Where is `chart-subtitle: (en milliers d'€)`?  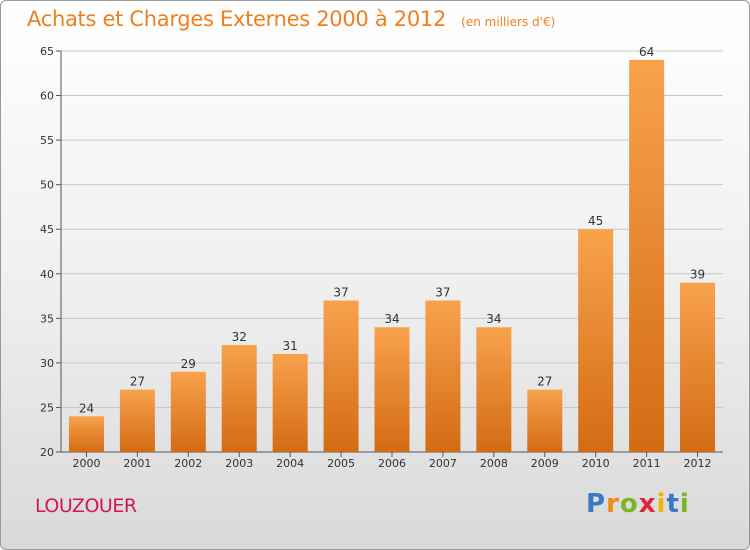
chart-subtitle: (en milliers d'€) is located at coordinates (508, 22).